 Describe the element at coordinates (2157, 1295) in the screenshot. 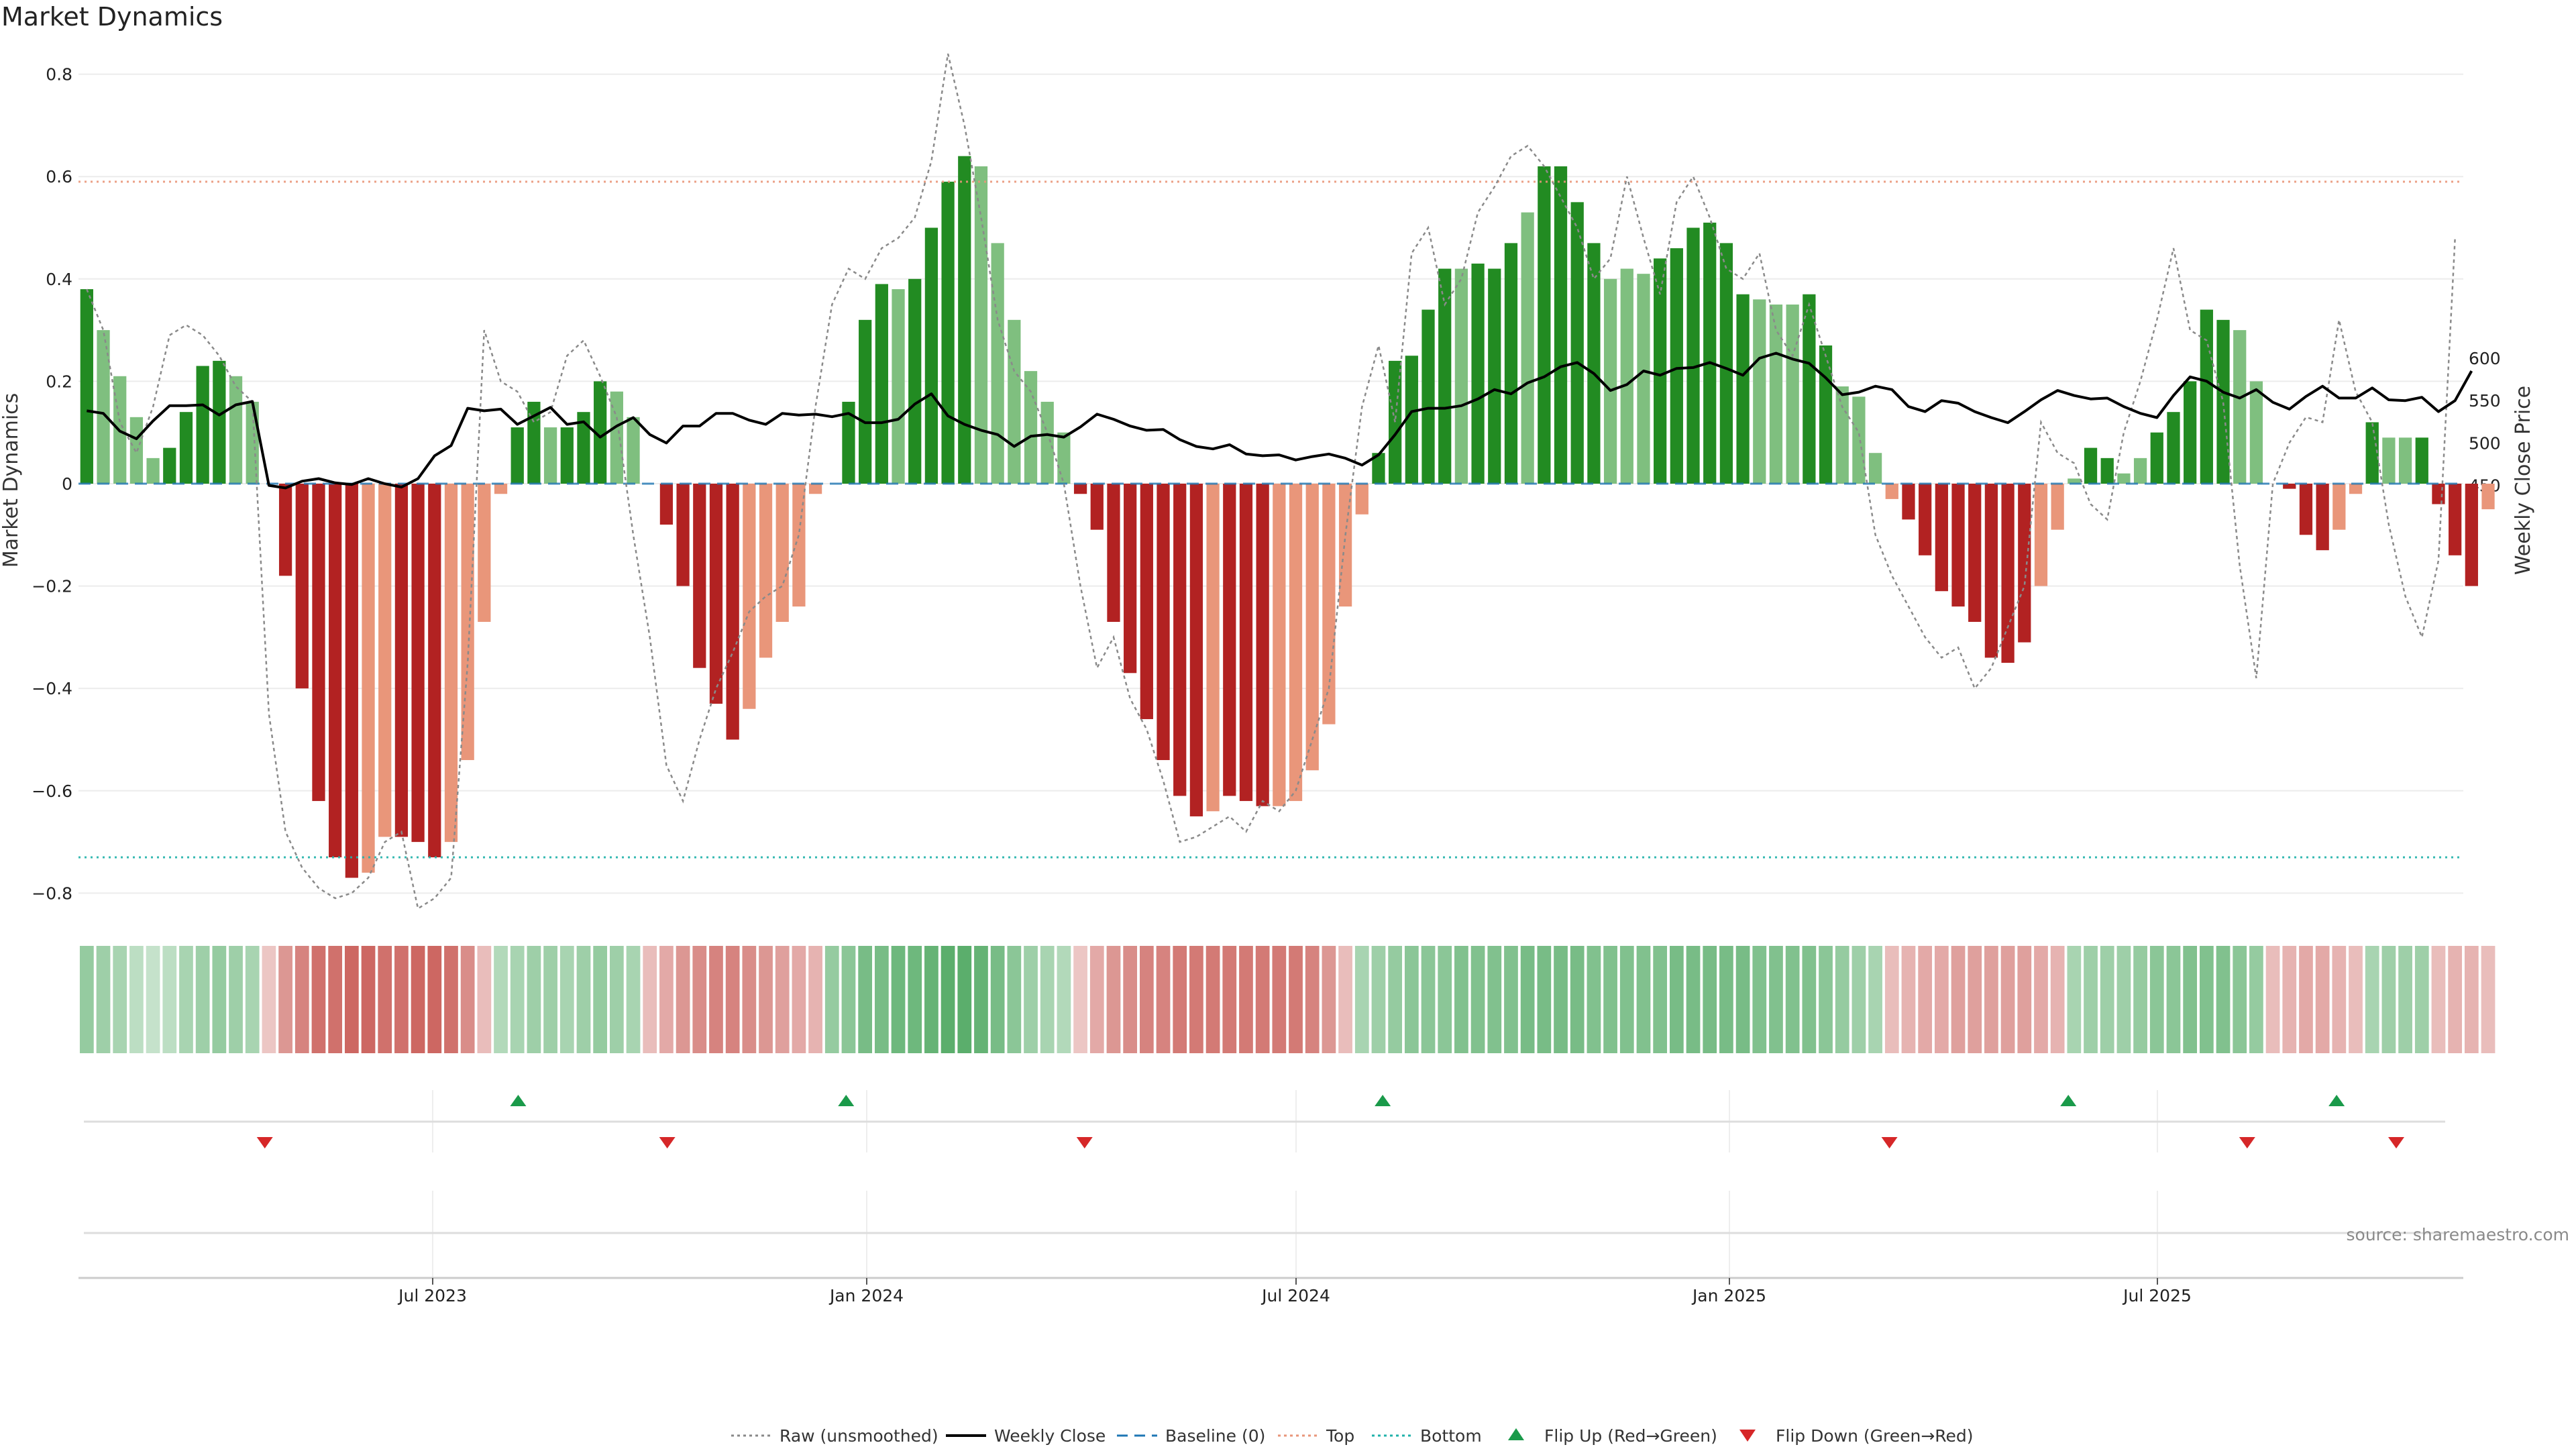

I see `x-tick-label: Jul 2025` at that location.